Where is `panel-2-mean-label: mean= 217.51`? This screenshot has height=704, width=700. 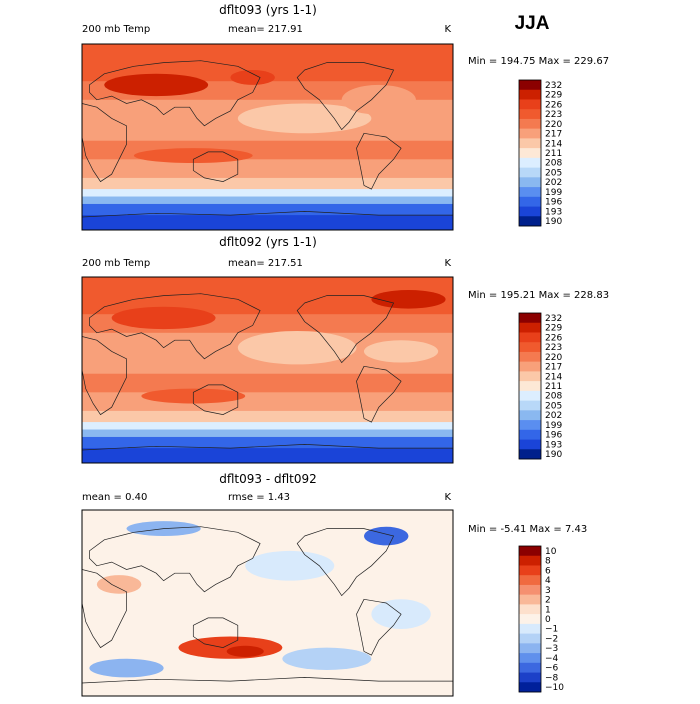 panel-2-mean-label: mean= 217.51 is located at coordinates (265, 263).